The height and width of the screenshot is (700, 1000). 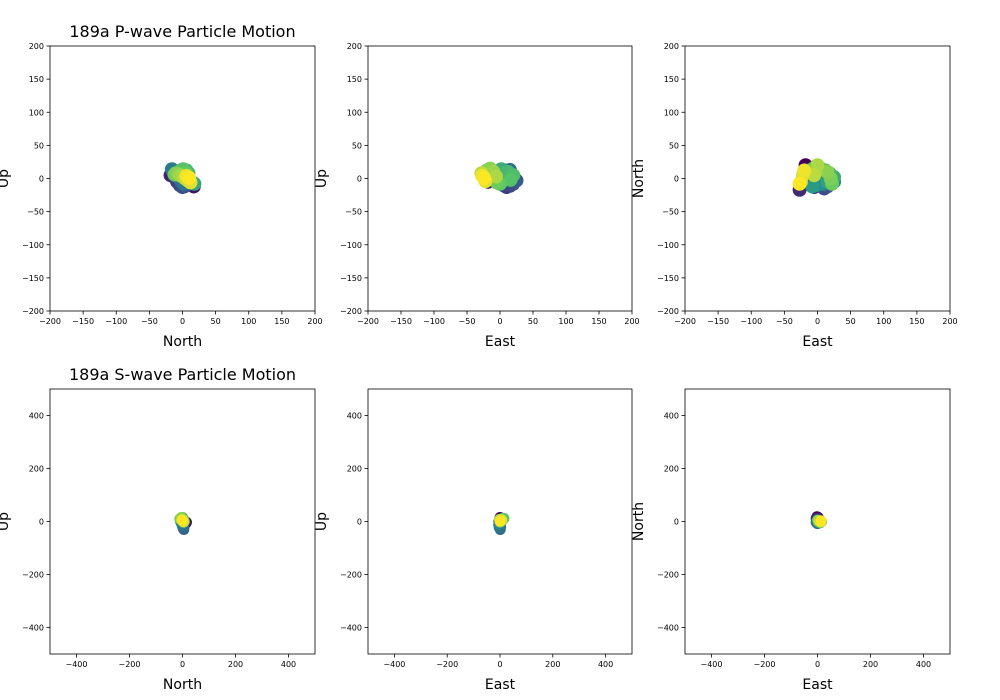 I want to click on subplot-6: −400 −200 0 200 400 −400 −200 0 200 400 East North, so click(x=791, y=540).